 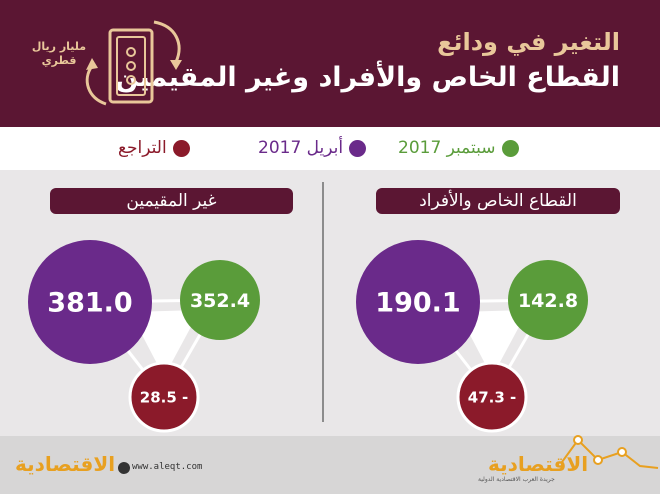 I want to click on footer-url: www.aleqt.com, so click(x=167, y=467).